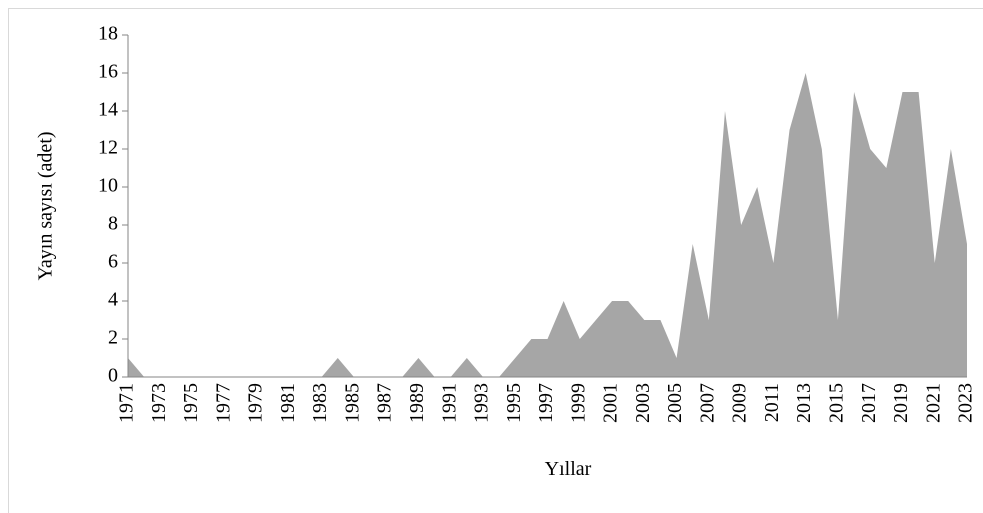  What do you see at coordinates (901, 403) in the screenshot?
I see `x-tick-label: 2019` at bounding box center [901, 403].